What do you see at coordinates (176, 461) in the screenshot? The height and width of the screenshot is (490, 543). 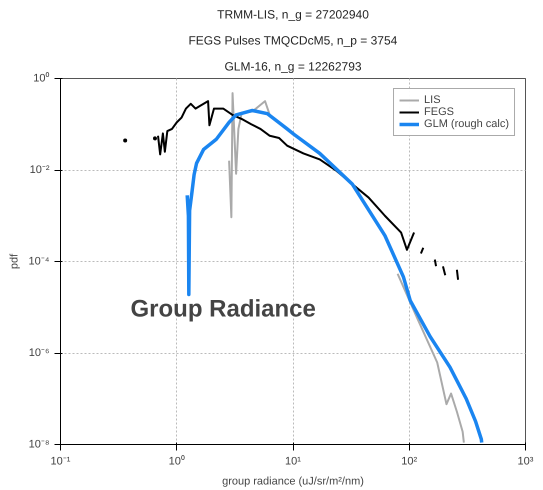 I see `x-tick-label: 10⁰` at bounding box center [176, 461].